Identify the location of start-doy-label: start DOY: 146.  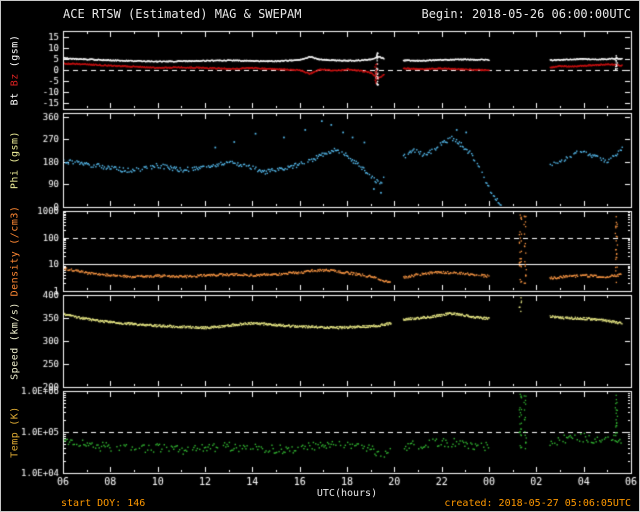
(103, 503).